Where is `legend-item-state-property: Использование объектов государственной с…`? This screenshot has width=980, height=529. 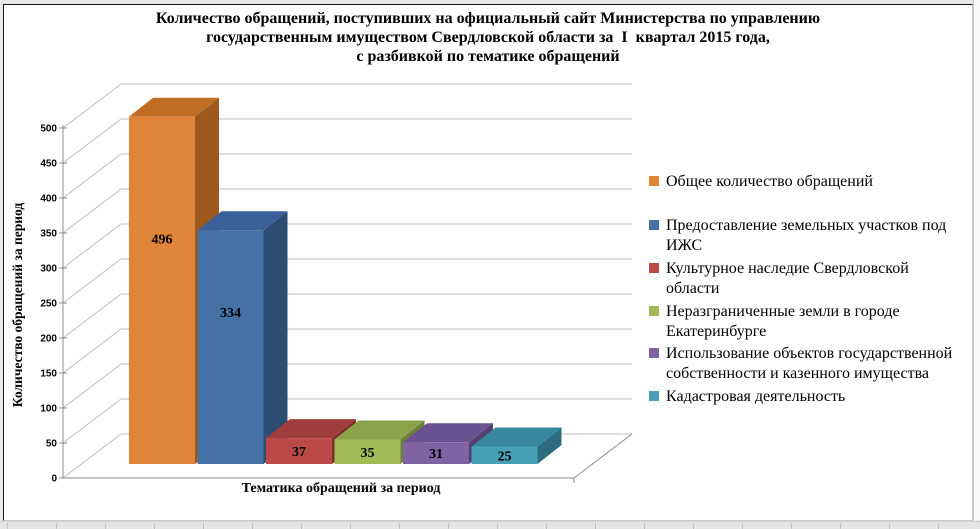 legend-item-state-property: Использование объектов государственной с… is located at coordinates (807, 363).